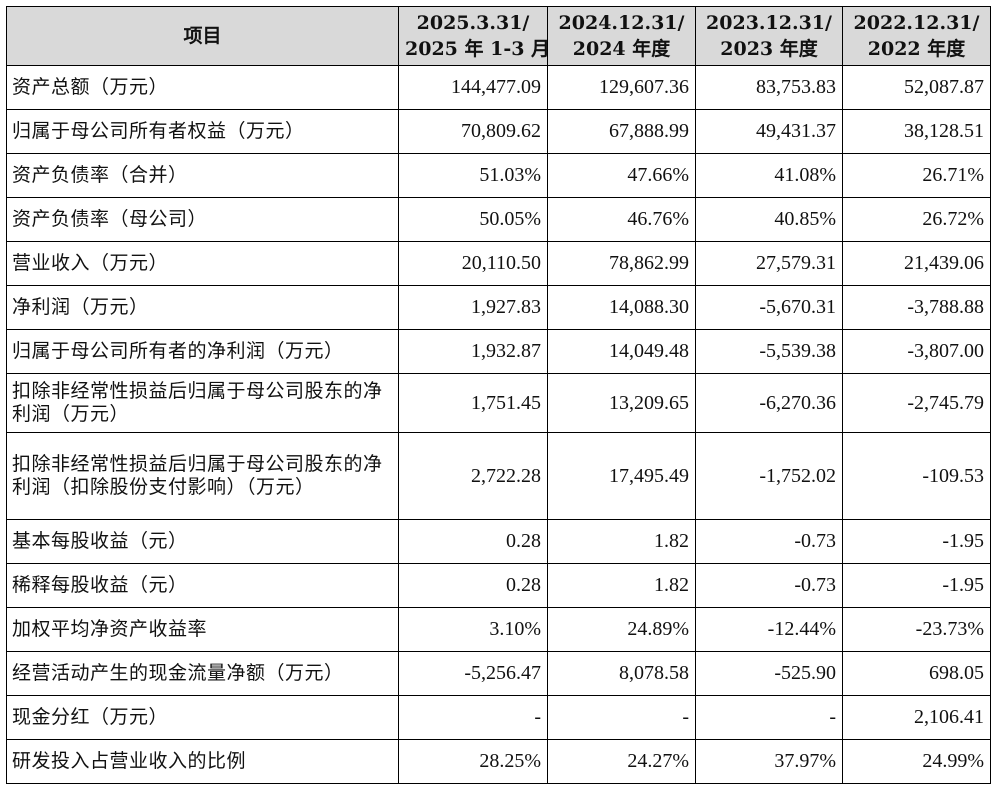 This screenshot has width=996, height=790. I want to click on header-item: 项目, so click(202, 36).